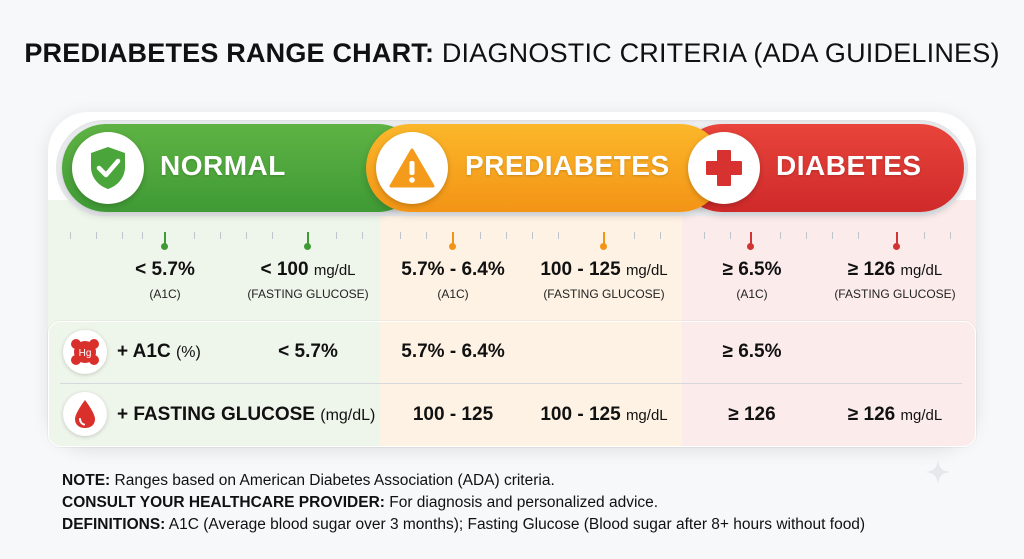 The height and width of the screenshot is (559, 1024). Describe the element at coordinates (849, 165) in the screenshot. I see `diabetes-label: DIABETES` at that location.